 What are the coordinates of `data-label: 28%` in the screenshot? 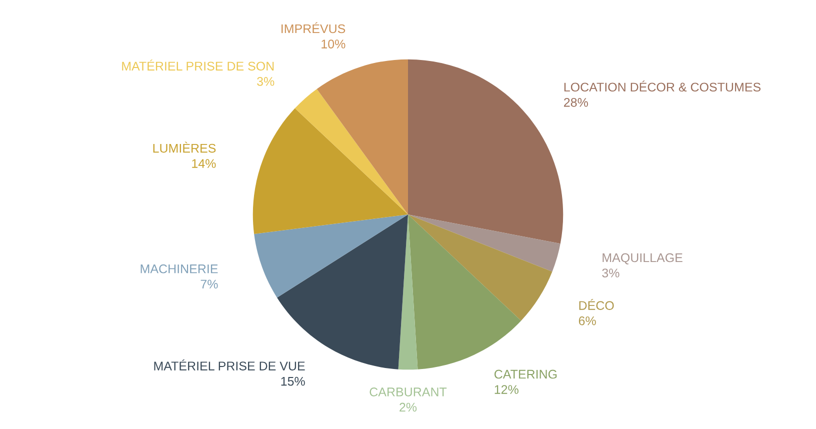 It's located at (576, 102).